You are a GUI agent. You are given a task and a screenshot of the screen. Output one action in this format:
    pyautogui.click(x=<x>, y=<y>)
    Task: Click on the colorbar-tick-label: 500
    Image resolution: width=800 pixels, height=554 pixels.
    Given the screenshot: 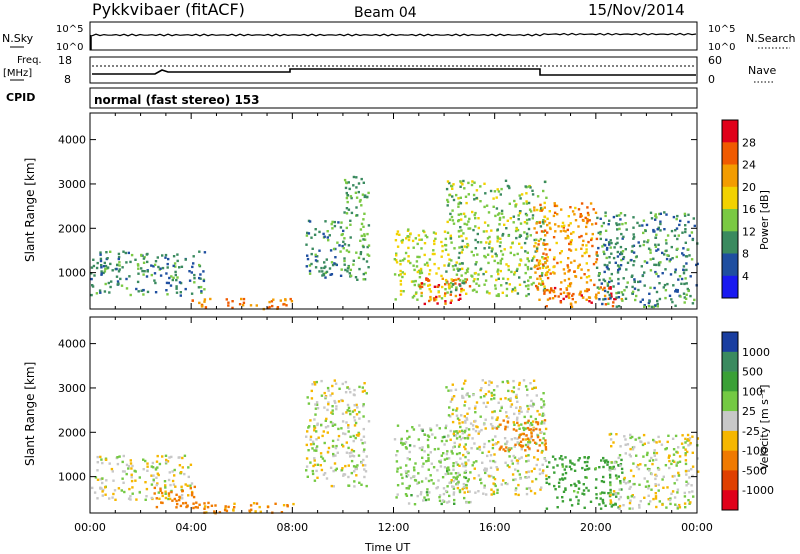 What is the action you would take?
    pyautogui.click(x=752, y=372)
    